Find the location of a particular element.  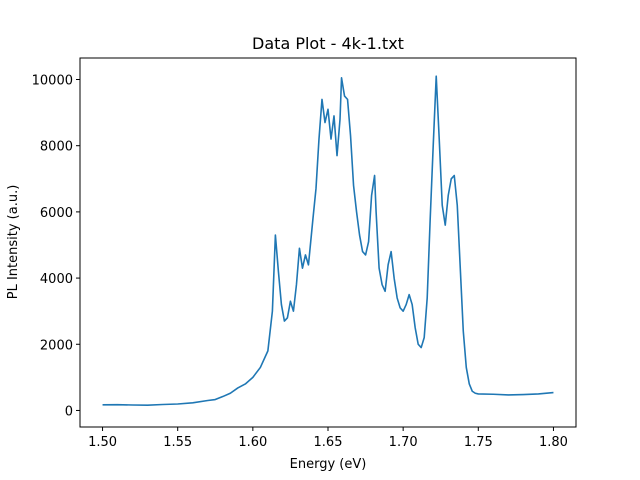

x-tick-label: 1.65 is located at coordinates (328, 442).